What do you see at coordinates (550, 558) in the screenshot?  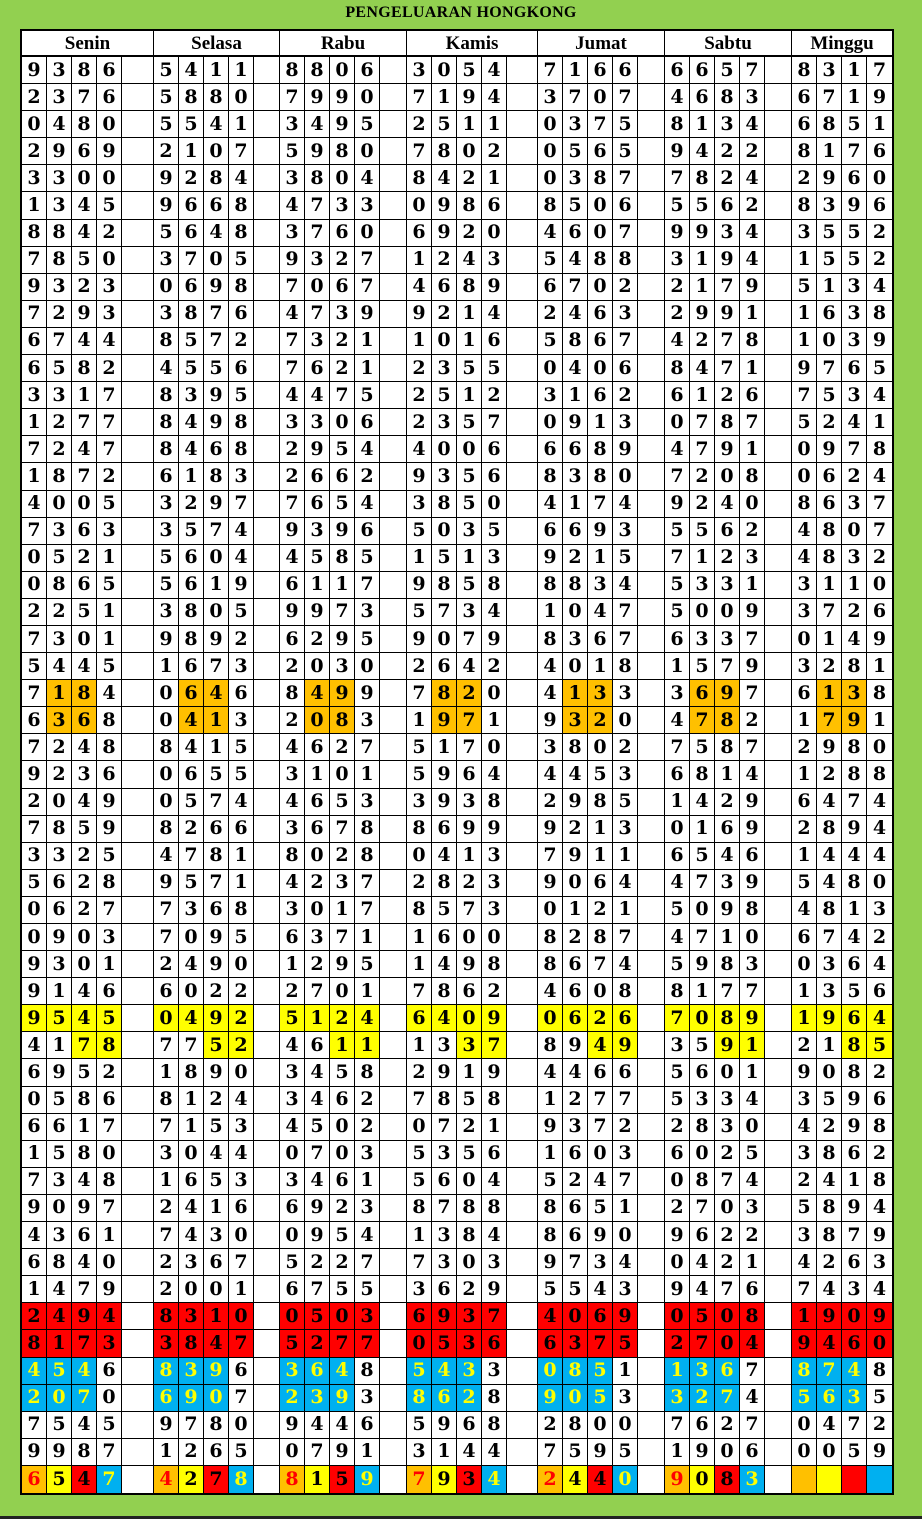 I see `result-digit-jumat: 9` at bounding box center [550, 558].